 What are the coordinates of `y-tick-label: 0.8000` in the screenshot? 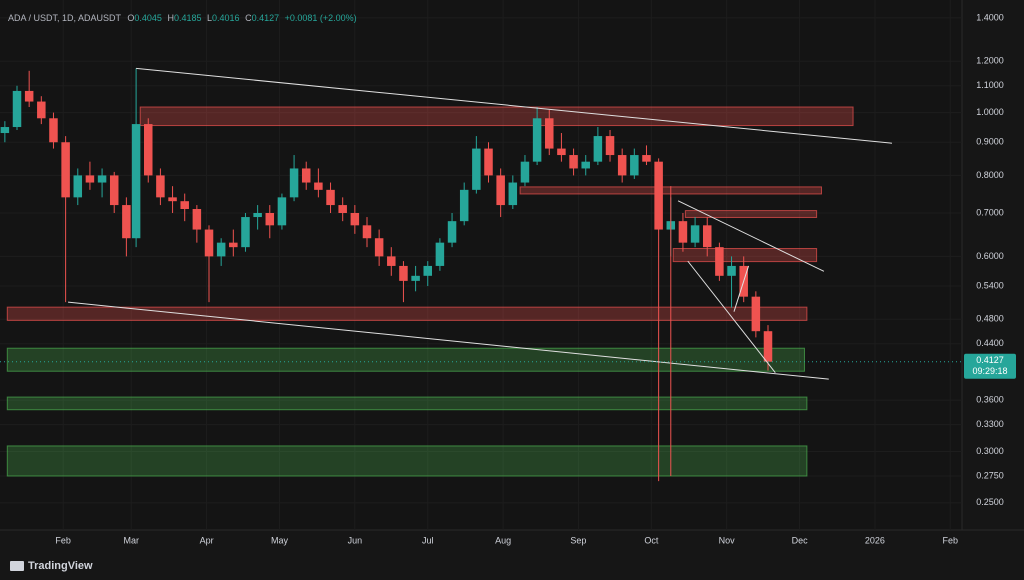 It's located at (990, 175).